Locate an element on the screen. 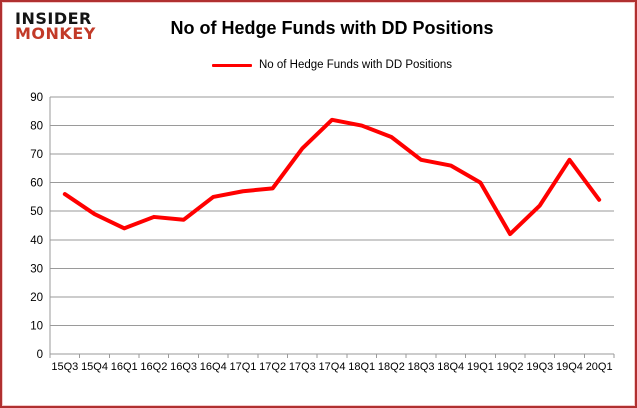 Image resolution: width=637 pixels, height=408 pixels. y-axis-label: 0 is located at coordinates (40, 355).